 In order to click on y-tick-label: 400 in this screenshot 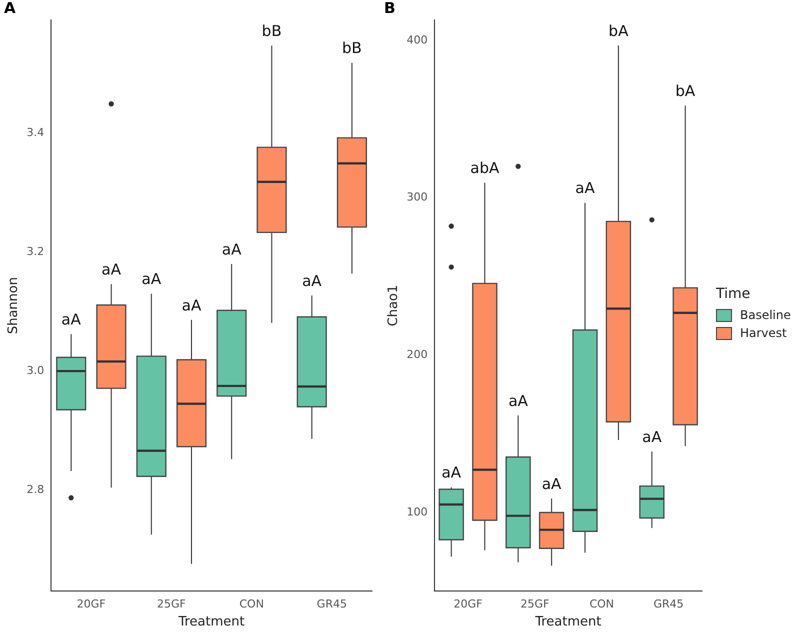, I will do `click(417, 39)`.